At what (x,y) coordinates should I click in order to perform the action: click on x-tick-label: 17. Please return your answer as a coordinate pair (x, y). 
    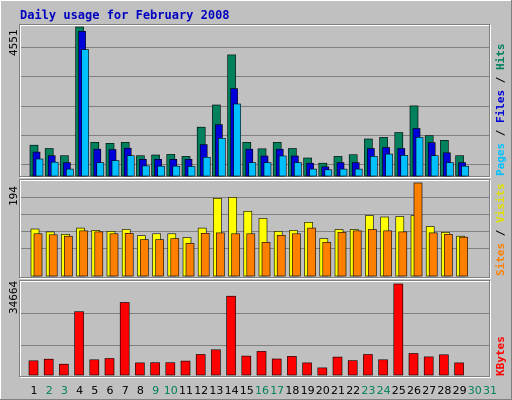
    Looking at the image, I should click on (277, 390).